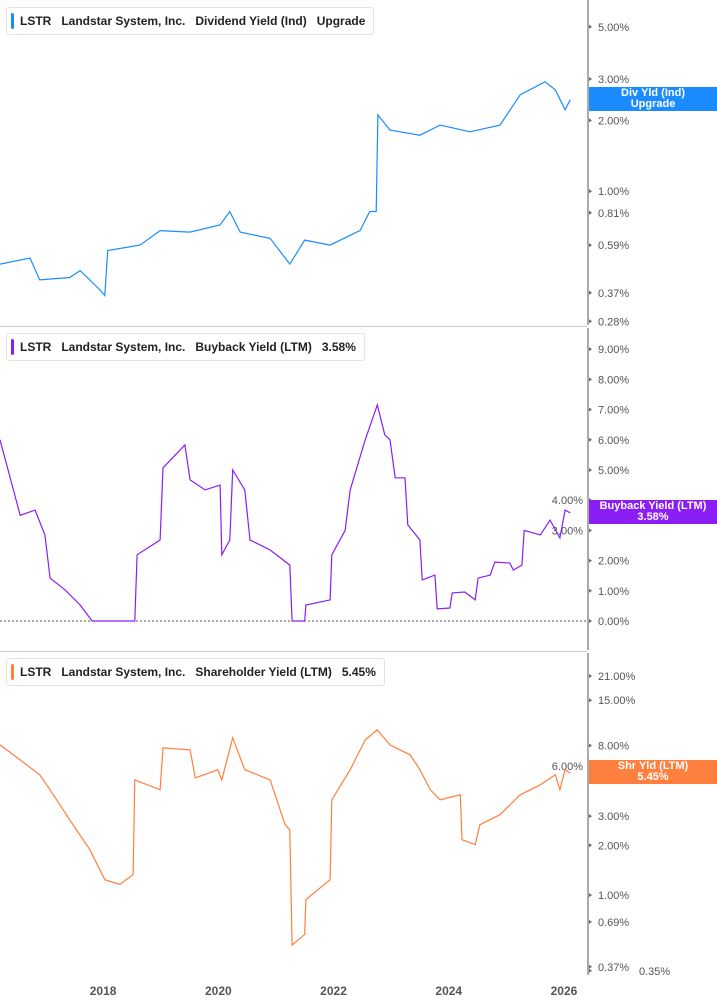 The image size is (717, 1005). I want to click on y-tick-label: 0.35%, so click(654, 972).